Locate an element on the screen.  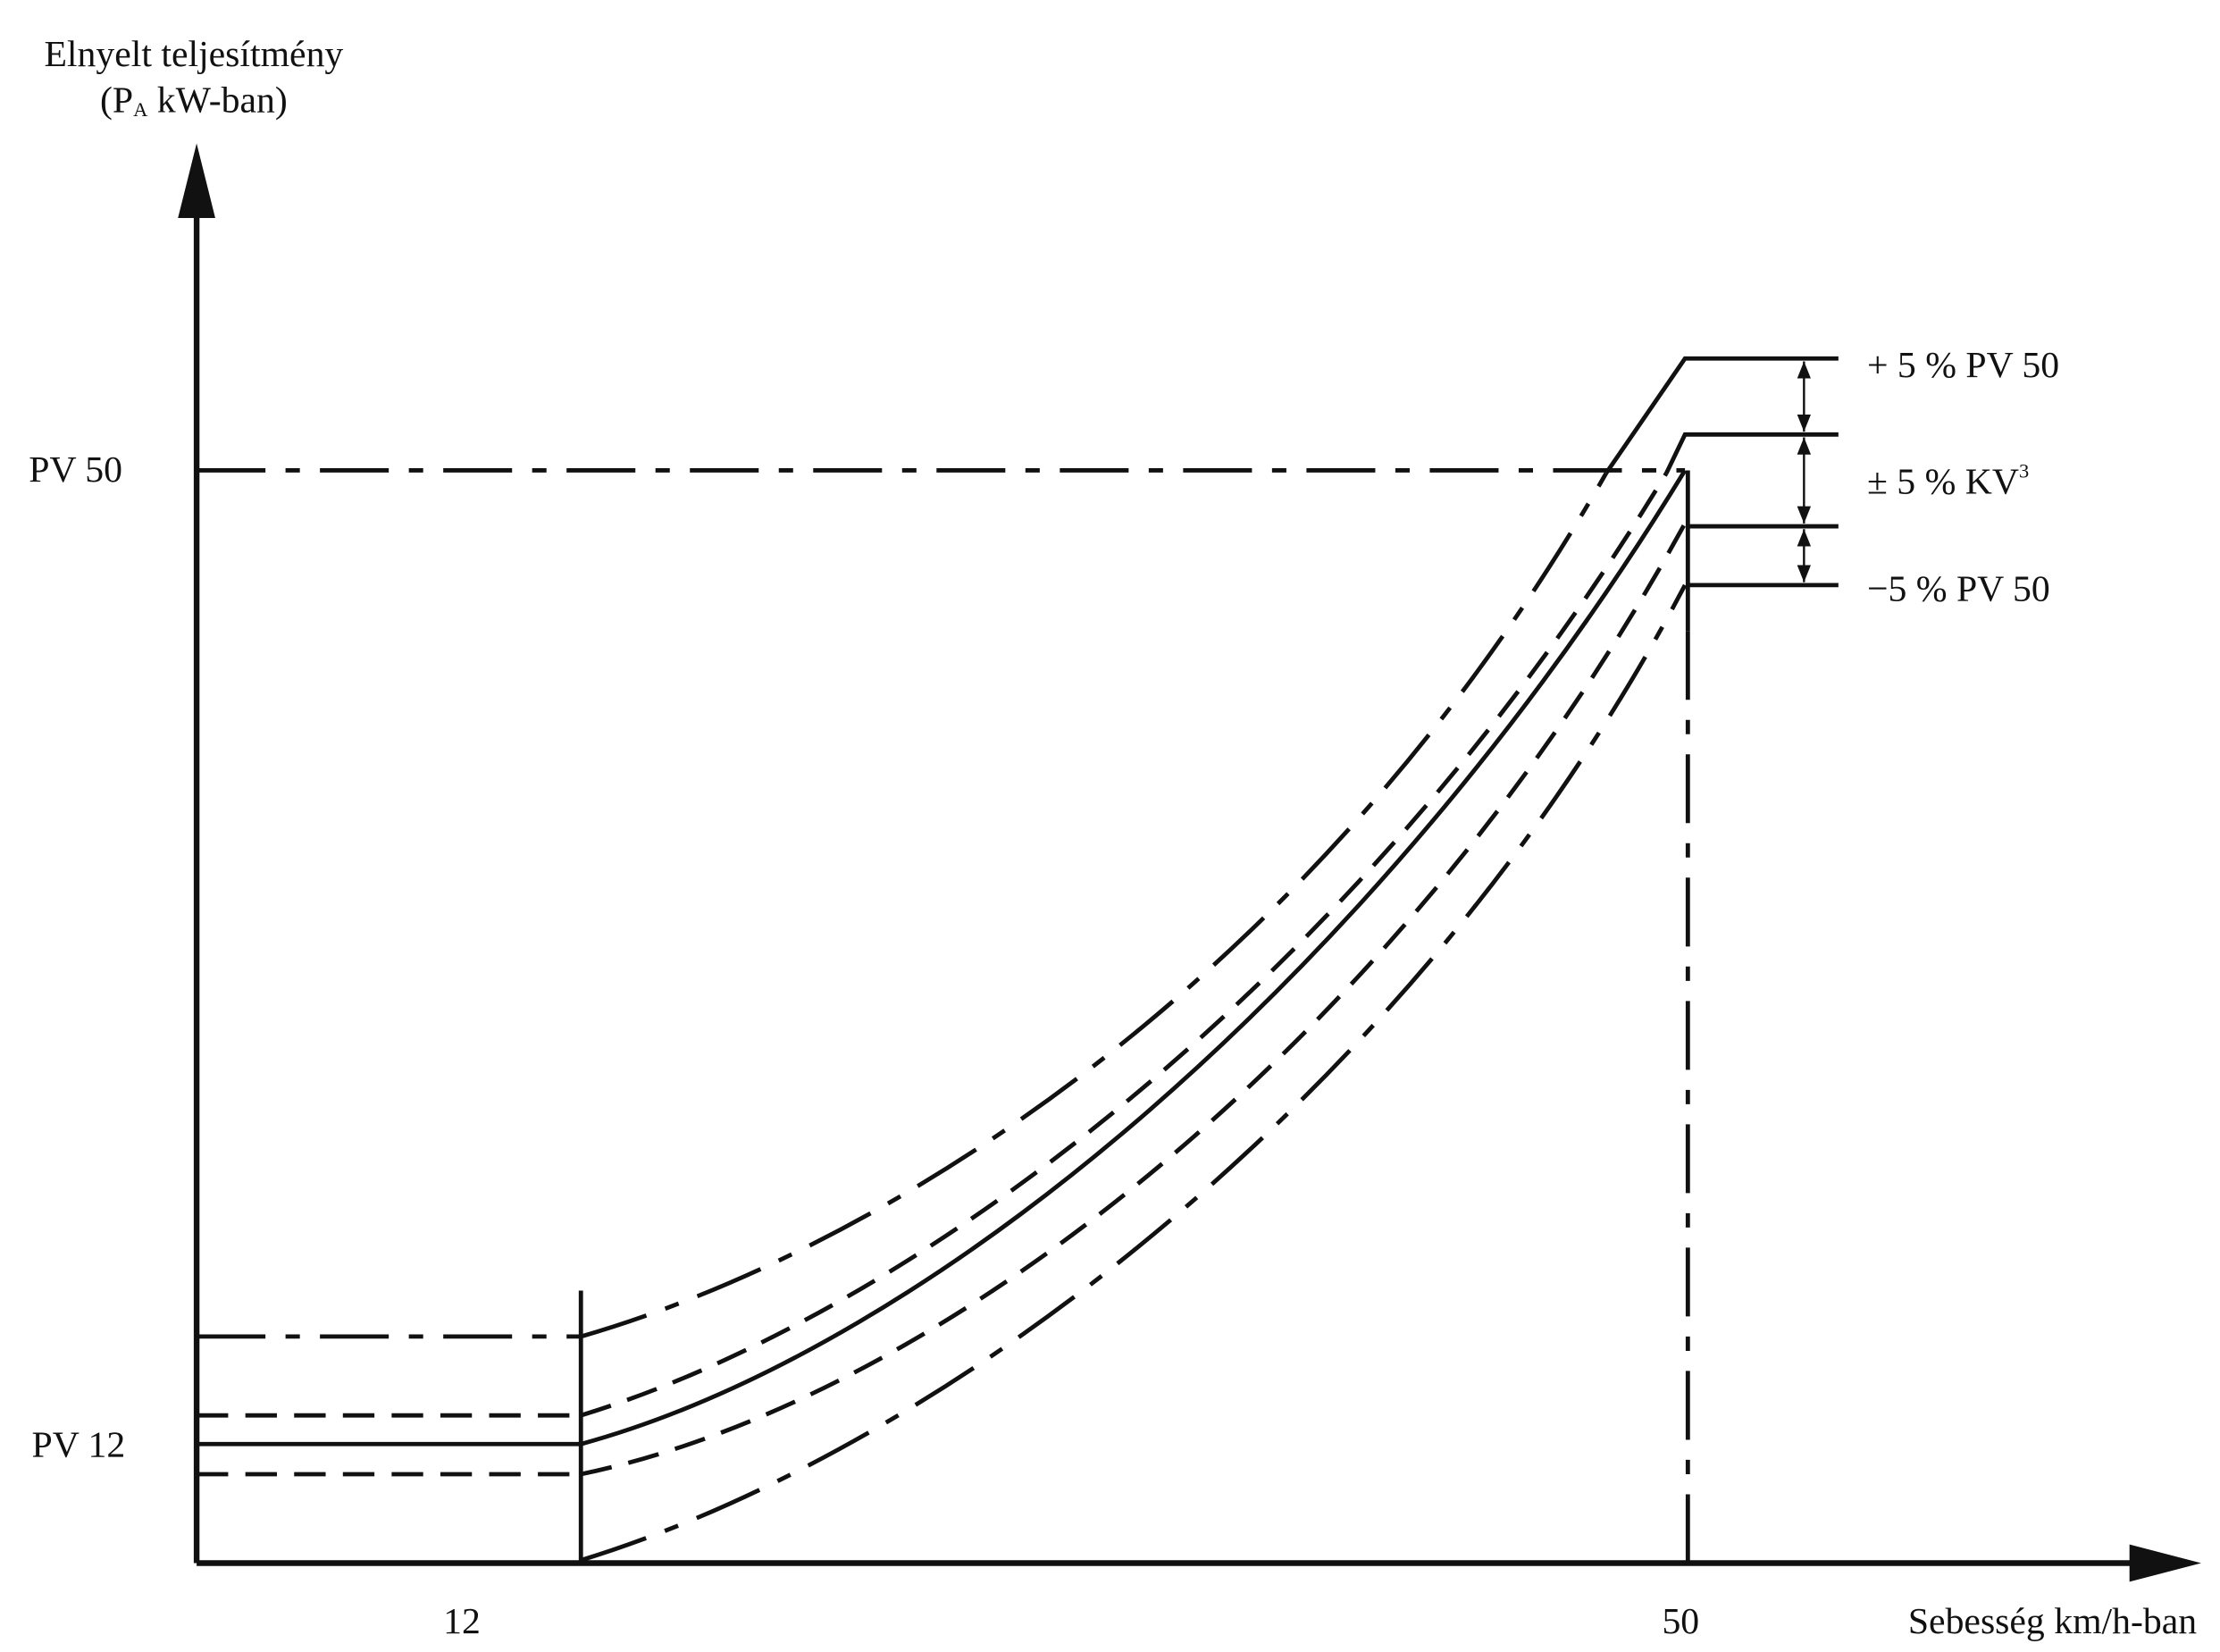
annotation-superscript: 3 is located at coordinates (2024, 471).